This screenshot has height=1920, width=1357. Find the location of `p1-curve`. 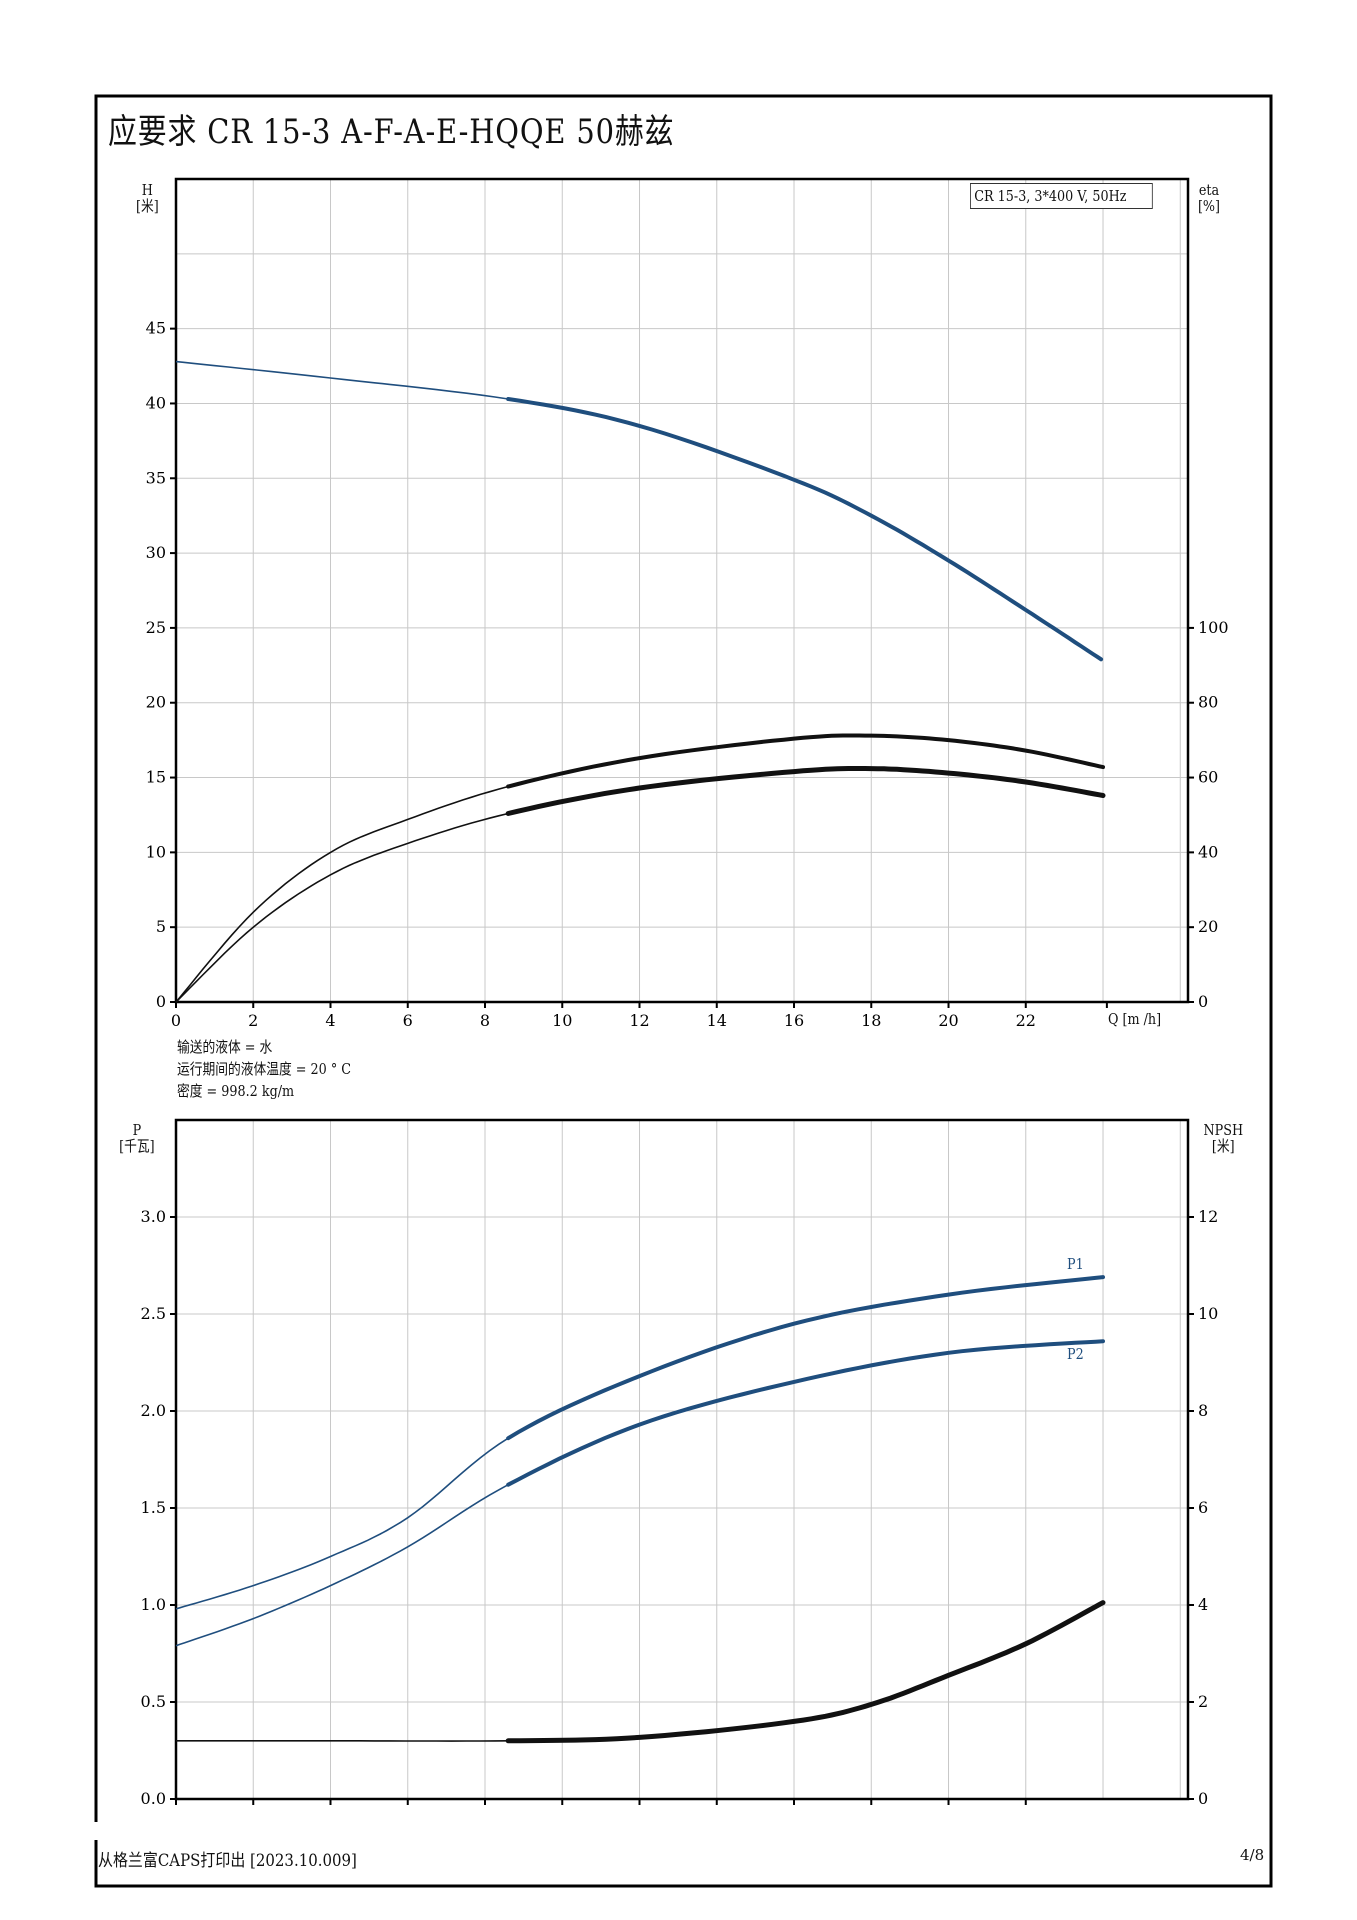

p1-curve is located at coordinates (805, 1358).